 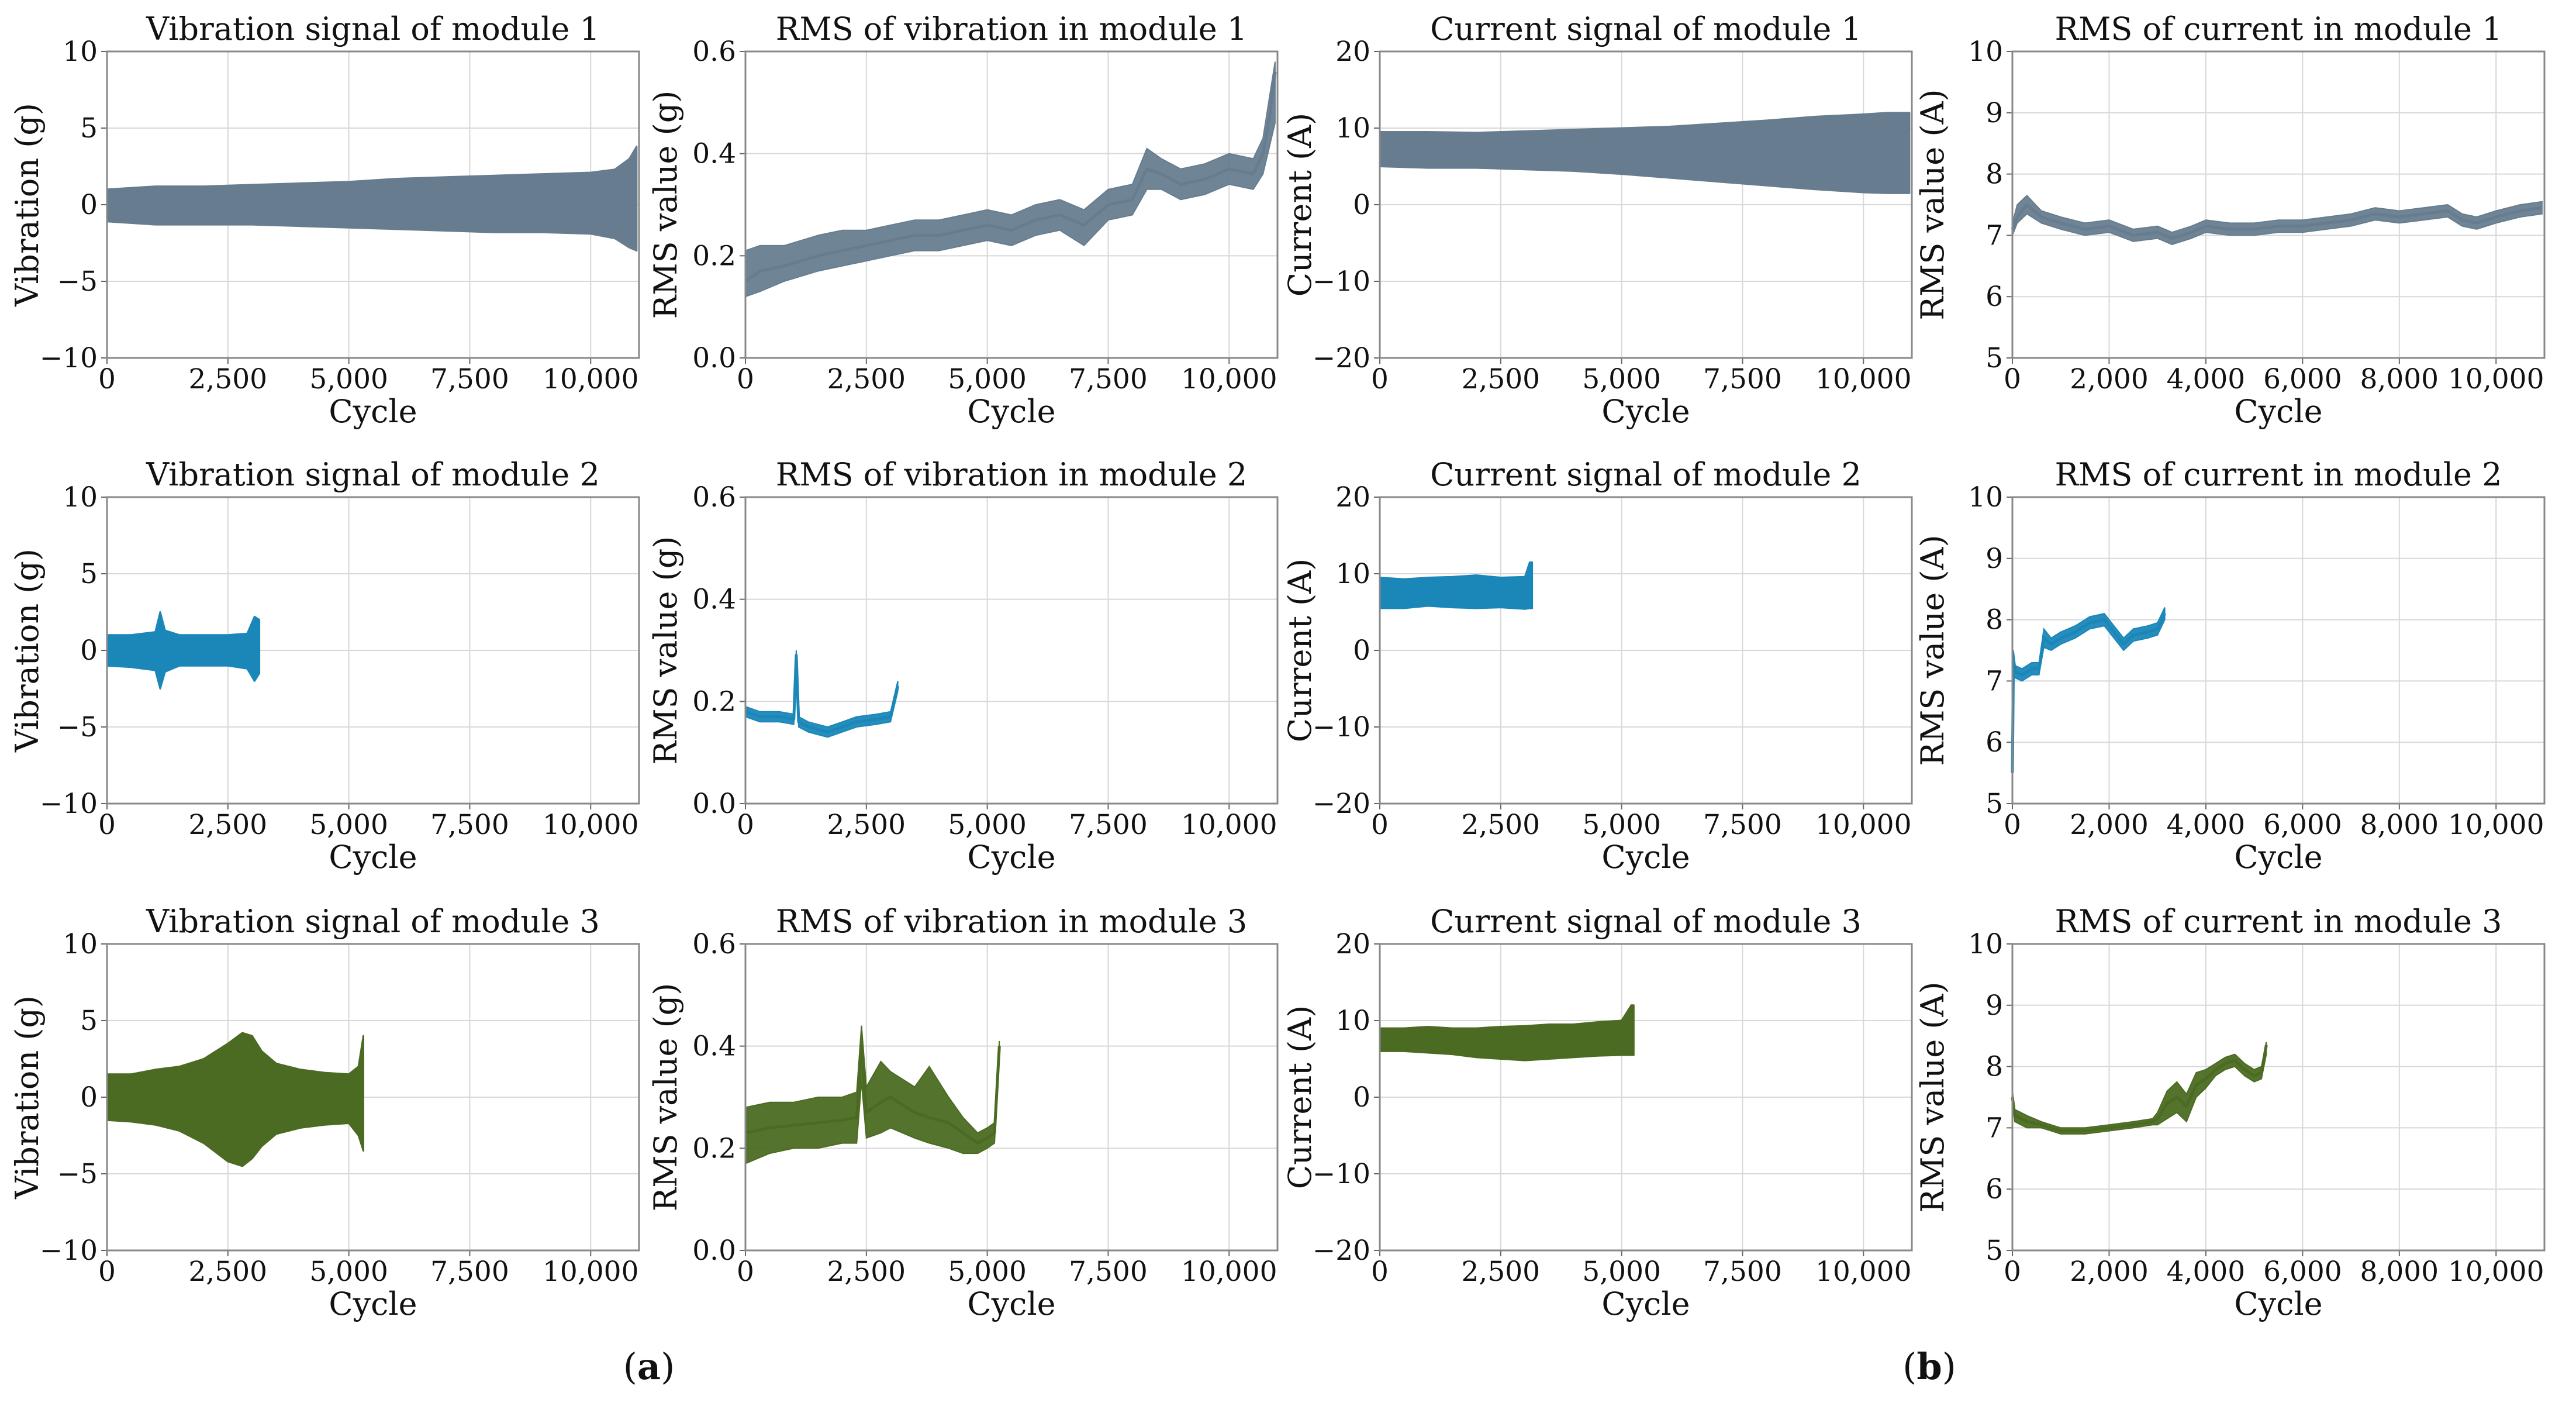 I want to click on chart-6-xtick-label-4: 10,000, so click(x=1229, y=825).